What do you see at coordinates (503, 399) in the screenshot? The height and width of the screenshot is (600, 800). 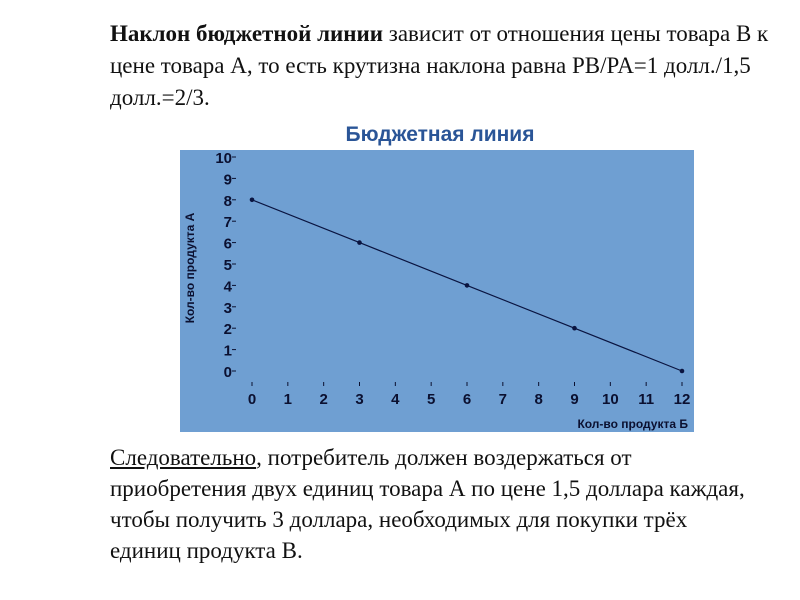 I see `x-tick-label: 7` at bounding box center [503, 399].